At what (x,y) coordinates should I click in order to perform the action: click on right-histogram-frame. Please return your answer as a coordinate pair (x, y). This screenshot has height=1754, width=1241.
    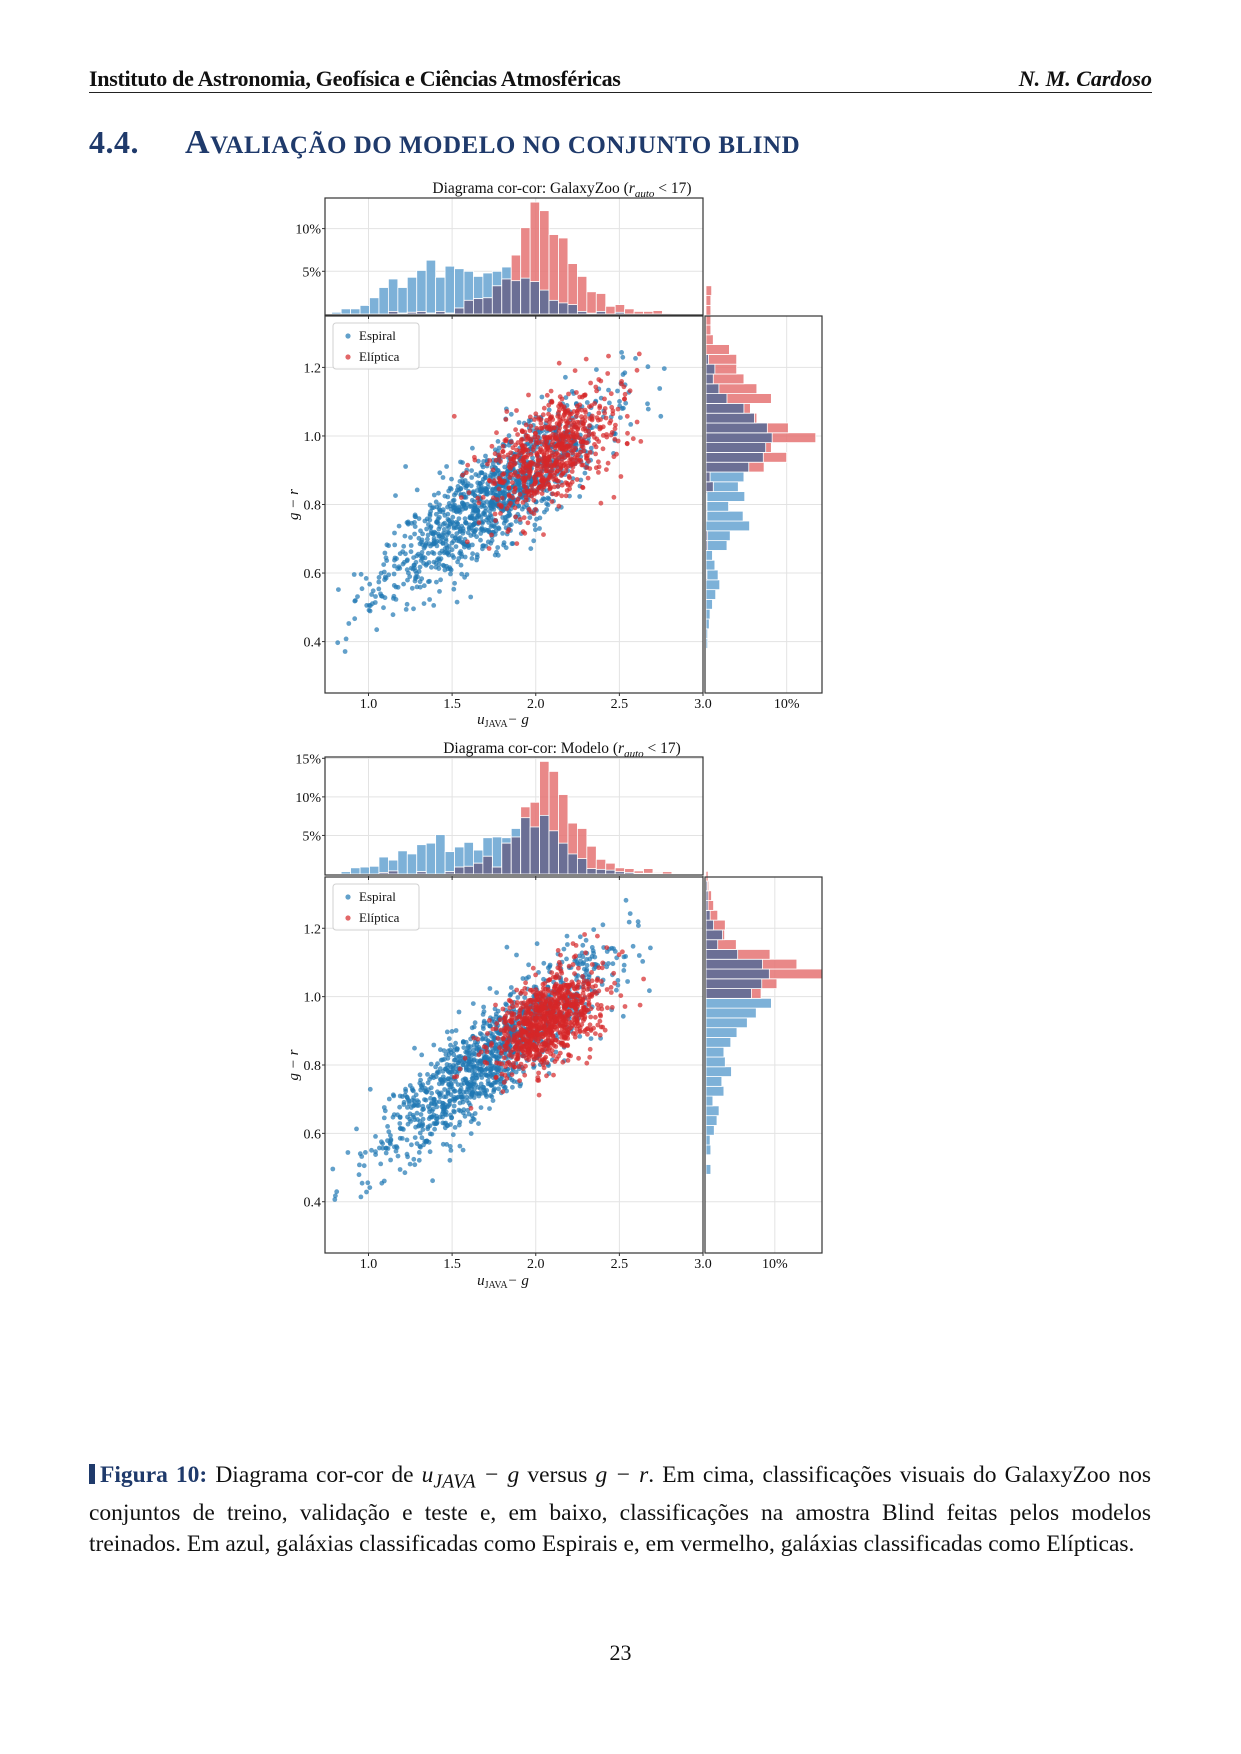
    Looking at the image, I should click on (763, 1065).